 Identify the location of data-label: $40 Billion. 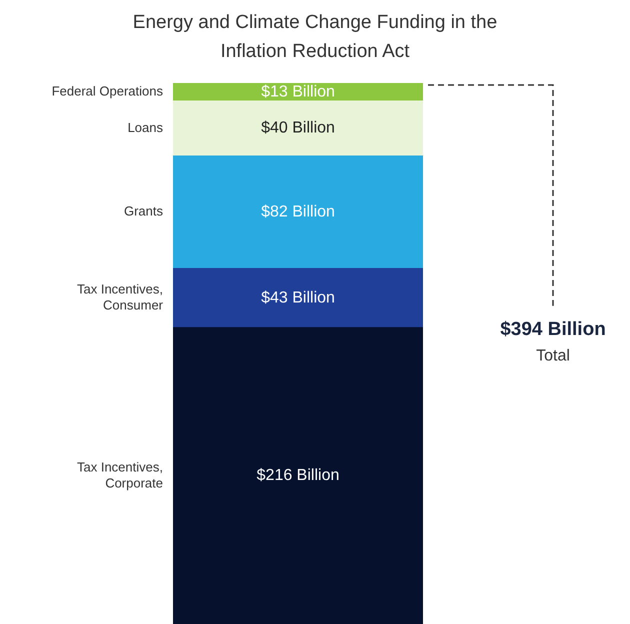
(298, 128).